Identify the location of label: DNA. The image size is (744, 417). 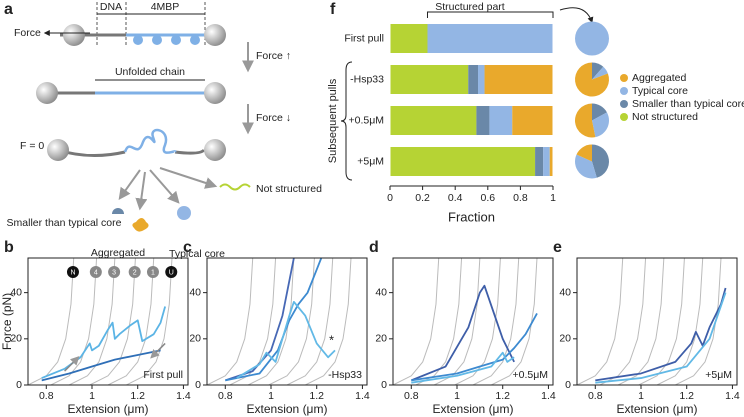
(111, 7).